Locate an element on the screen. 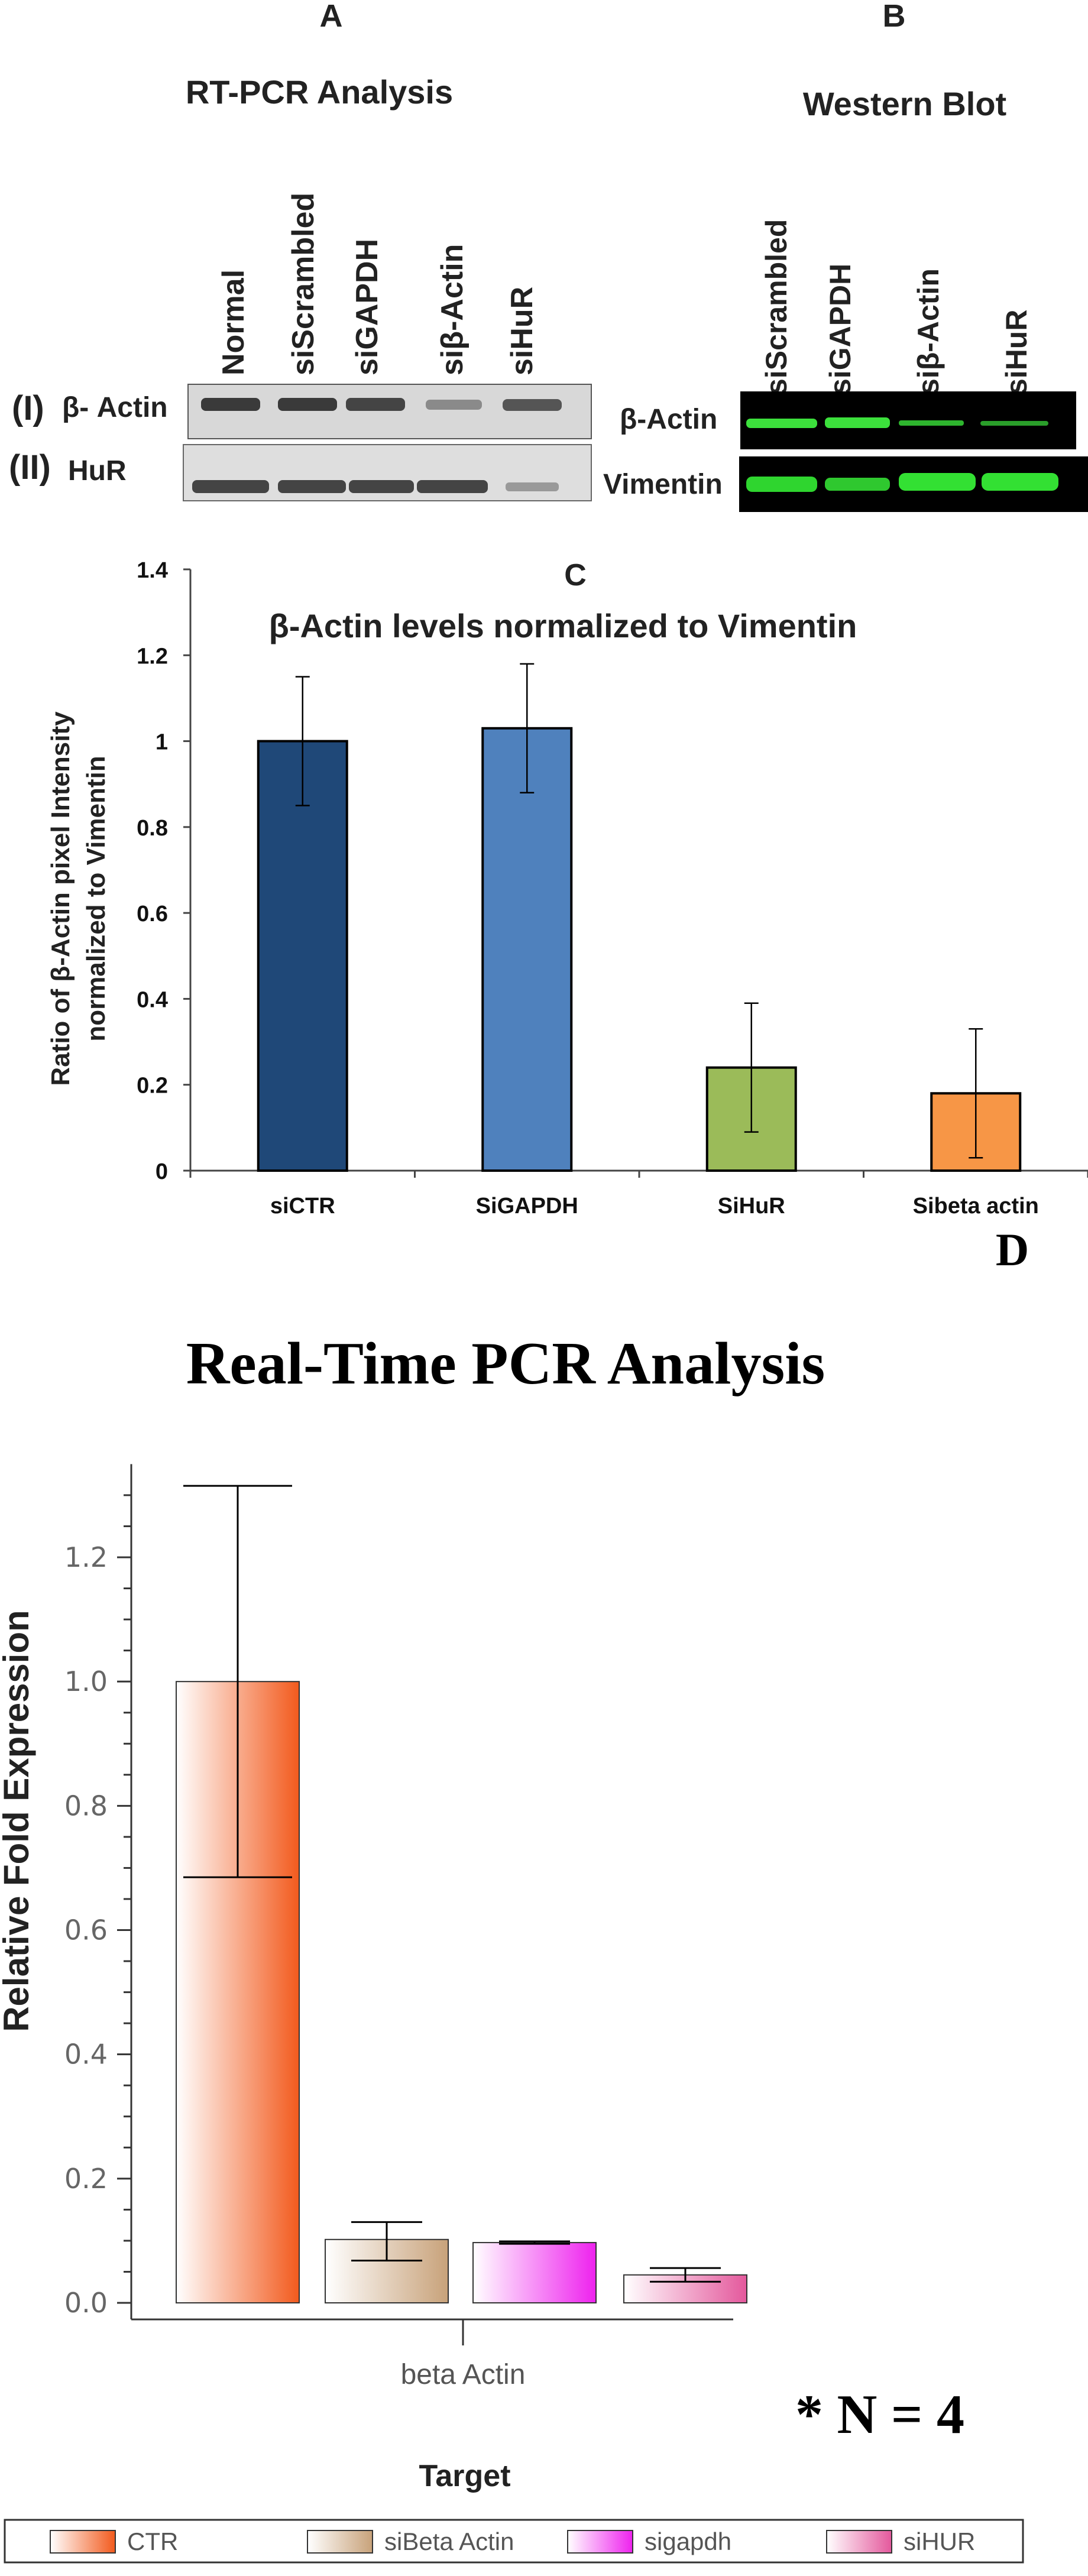 This screenshot has width=1088, height=2576. chart-d-y-tick-label: 0.4 is located at coordinates (86, 2054).